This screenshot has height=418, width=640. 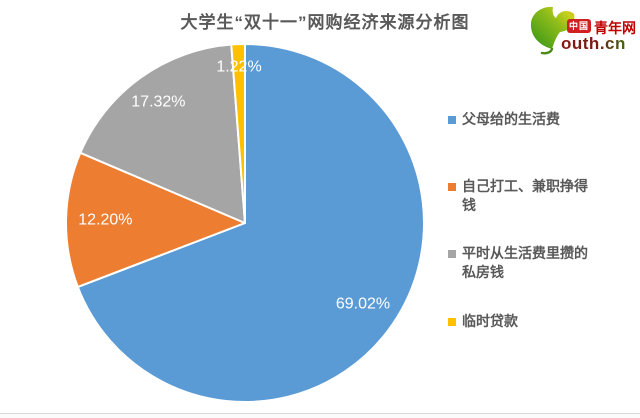 I want to click on logo-domain-text: outh.cn, so click(x=593, y=43).